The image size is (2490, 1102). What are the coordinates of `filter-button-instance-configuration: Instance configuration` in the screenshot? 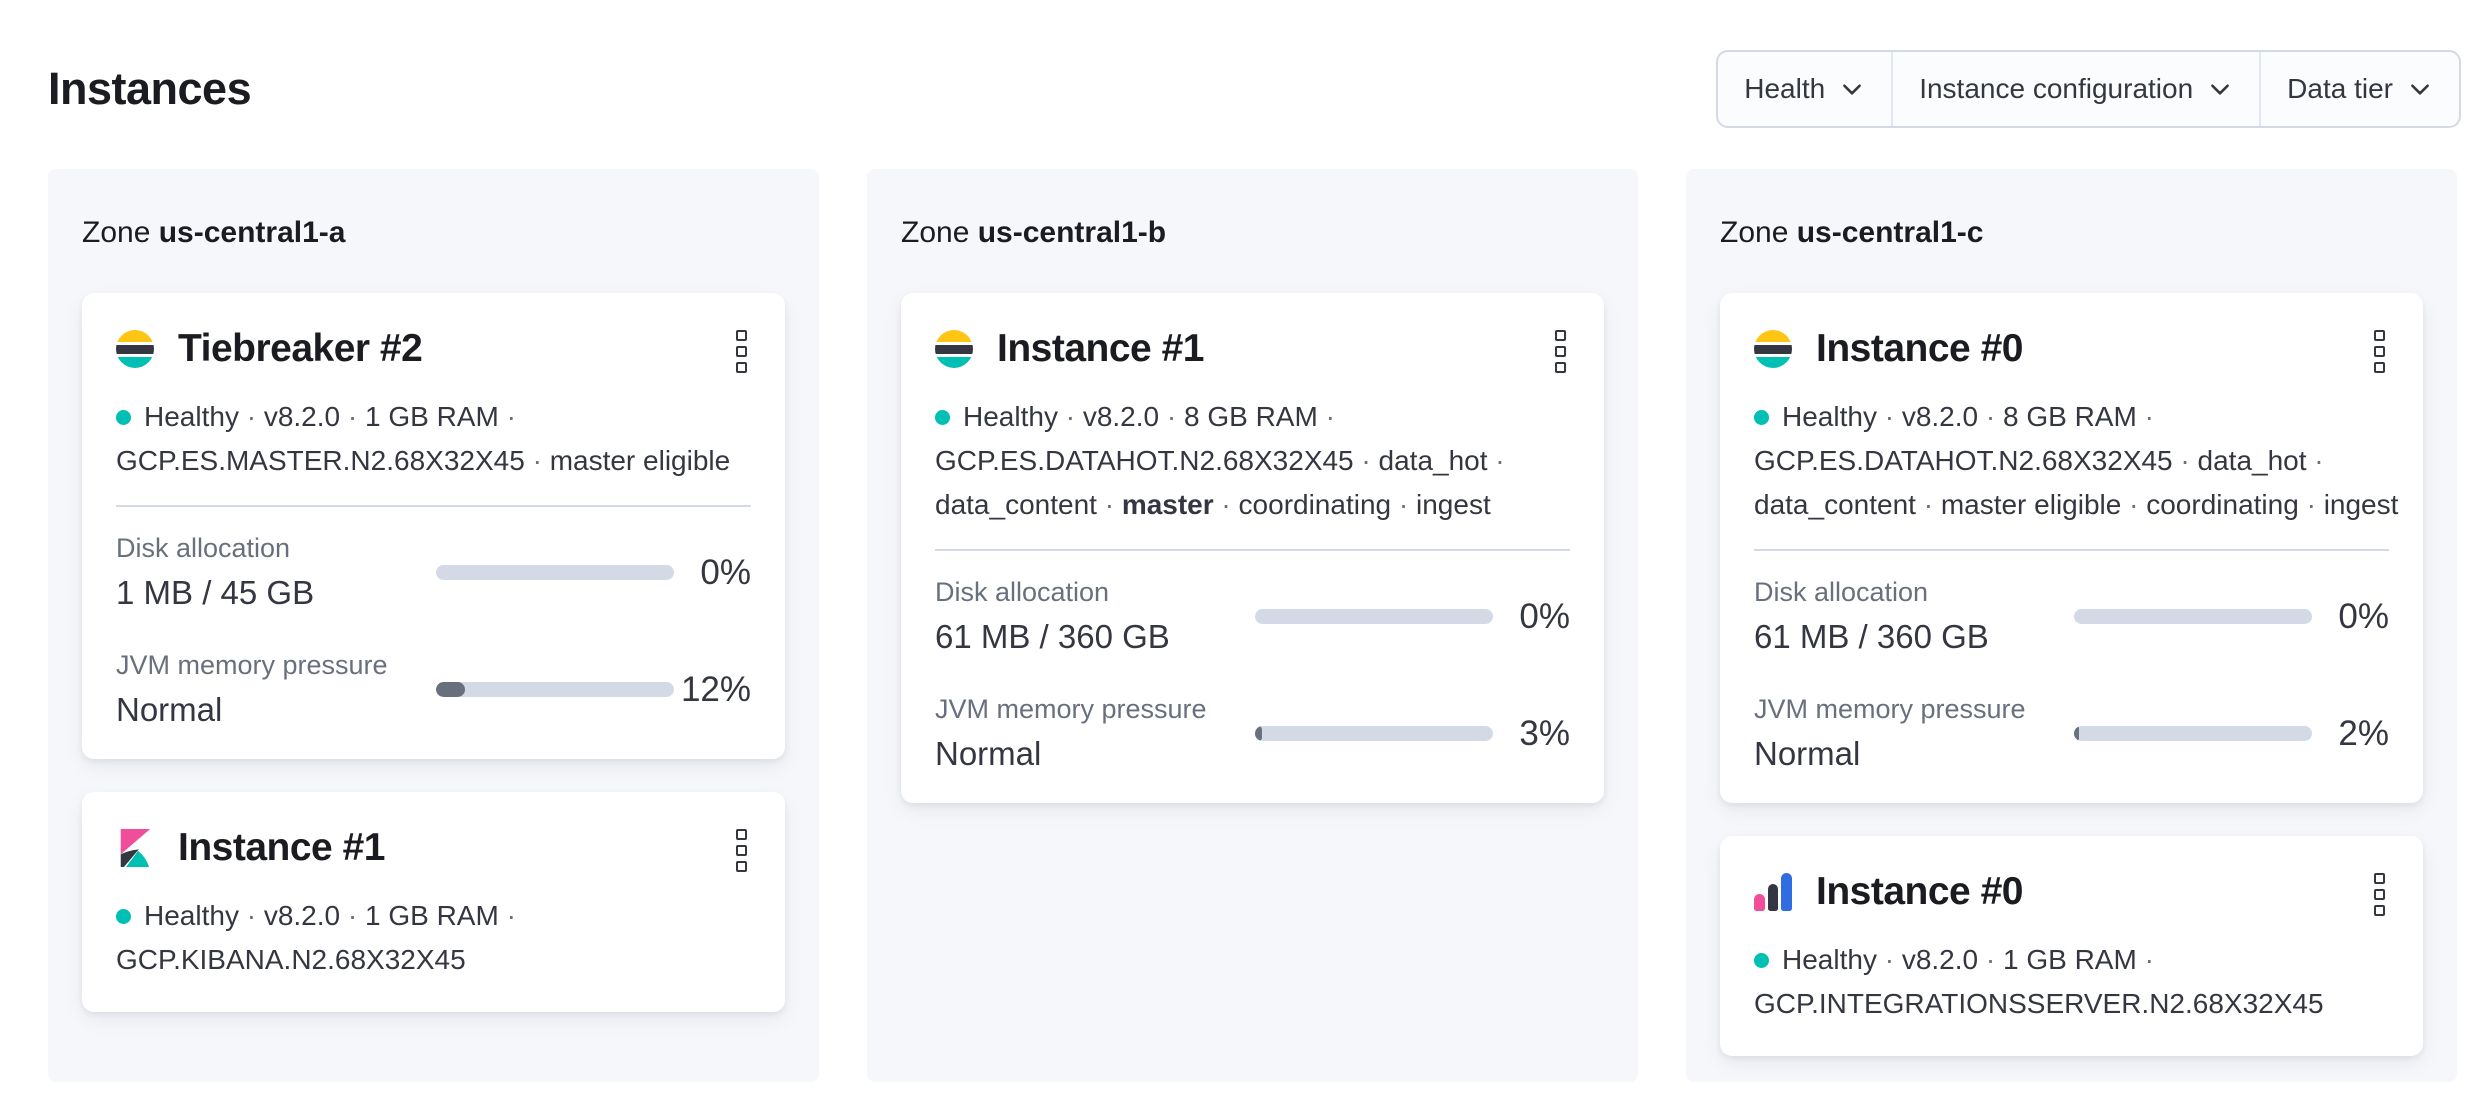 It's located at (2077, 89).